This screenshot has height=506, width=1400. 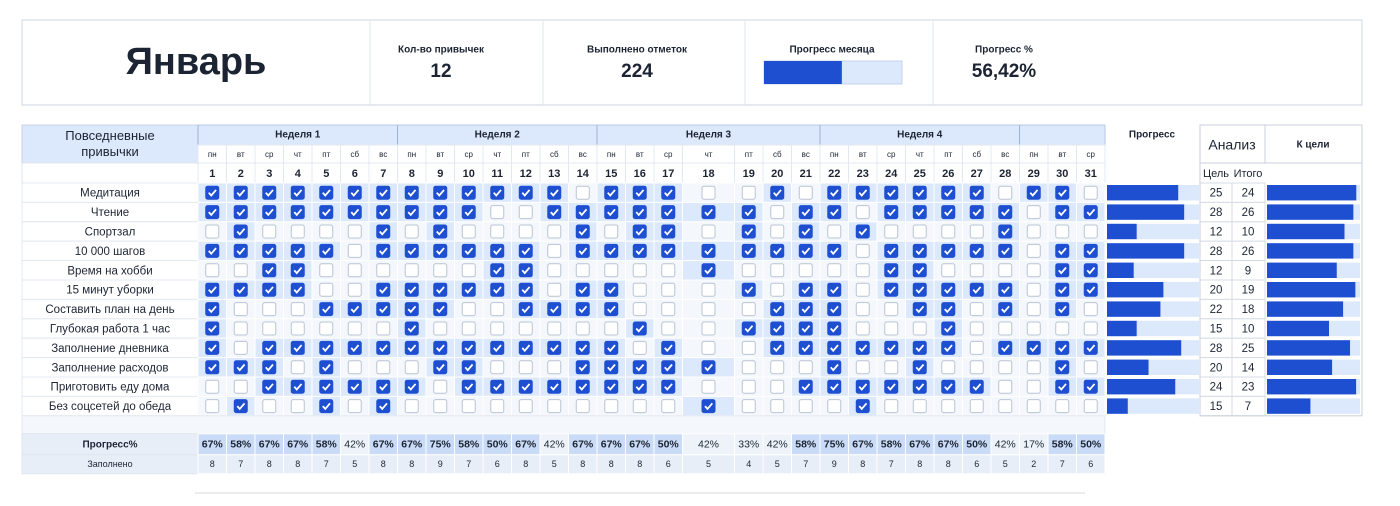 I want to click on total: 9, so click(x=1248, y=271).